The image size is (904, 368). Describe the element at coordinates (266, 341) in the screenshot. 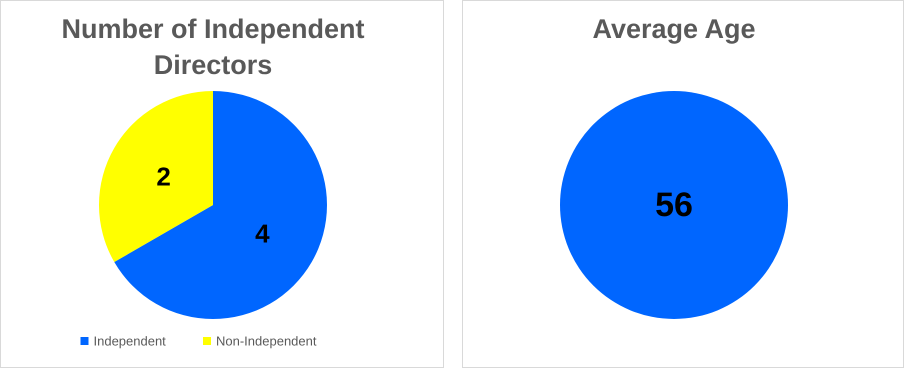

I see `legend-label: Non-Independent` at that location.